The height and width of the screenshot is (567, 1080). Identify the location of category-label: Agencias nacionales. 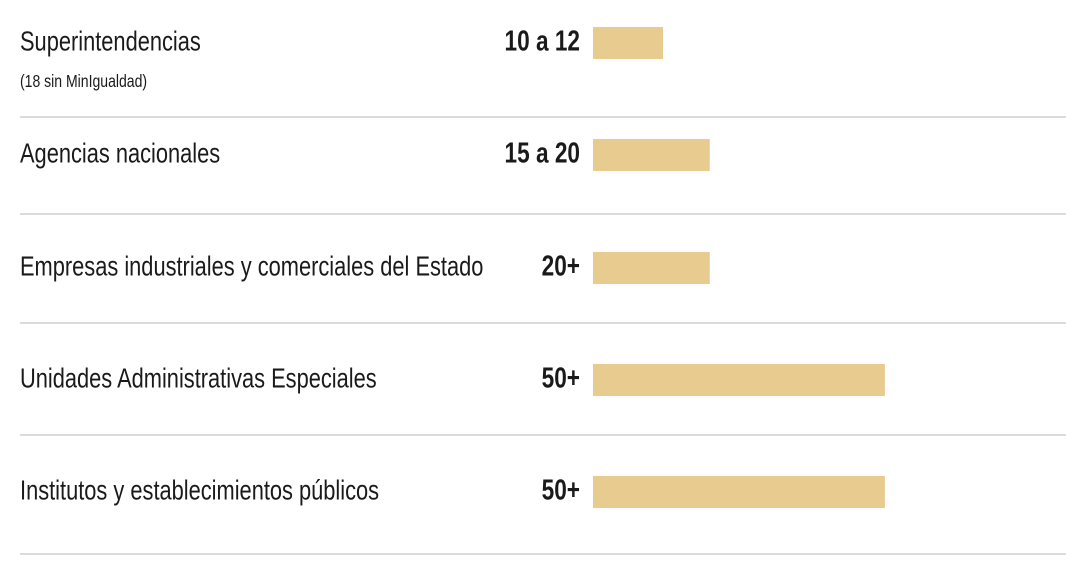
(120, 153).